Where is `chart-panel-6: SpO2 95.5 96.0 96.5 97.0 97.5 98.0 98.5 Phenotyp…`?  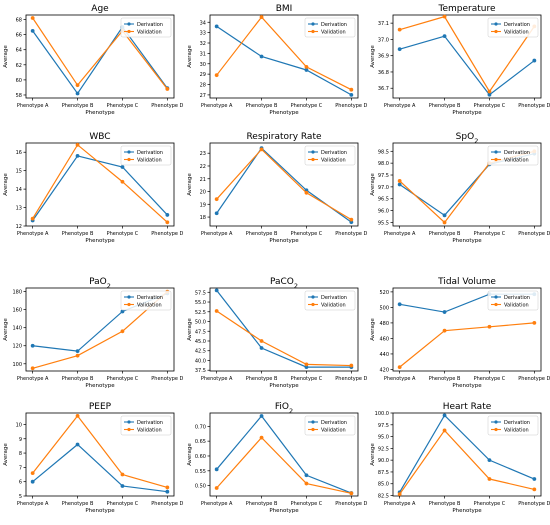 chart-panel-6: SpO2 95.5 96.0 96.5 97.0 97.5 98.0 98.5 Phenotyp… is located at coordinates (460, 188).